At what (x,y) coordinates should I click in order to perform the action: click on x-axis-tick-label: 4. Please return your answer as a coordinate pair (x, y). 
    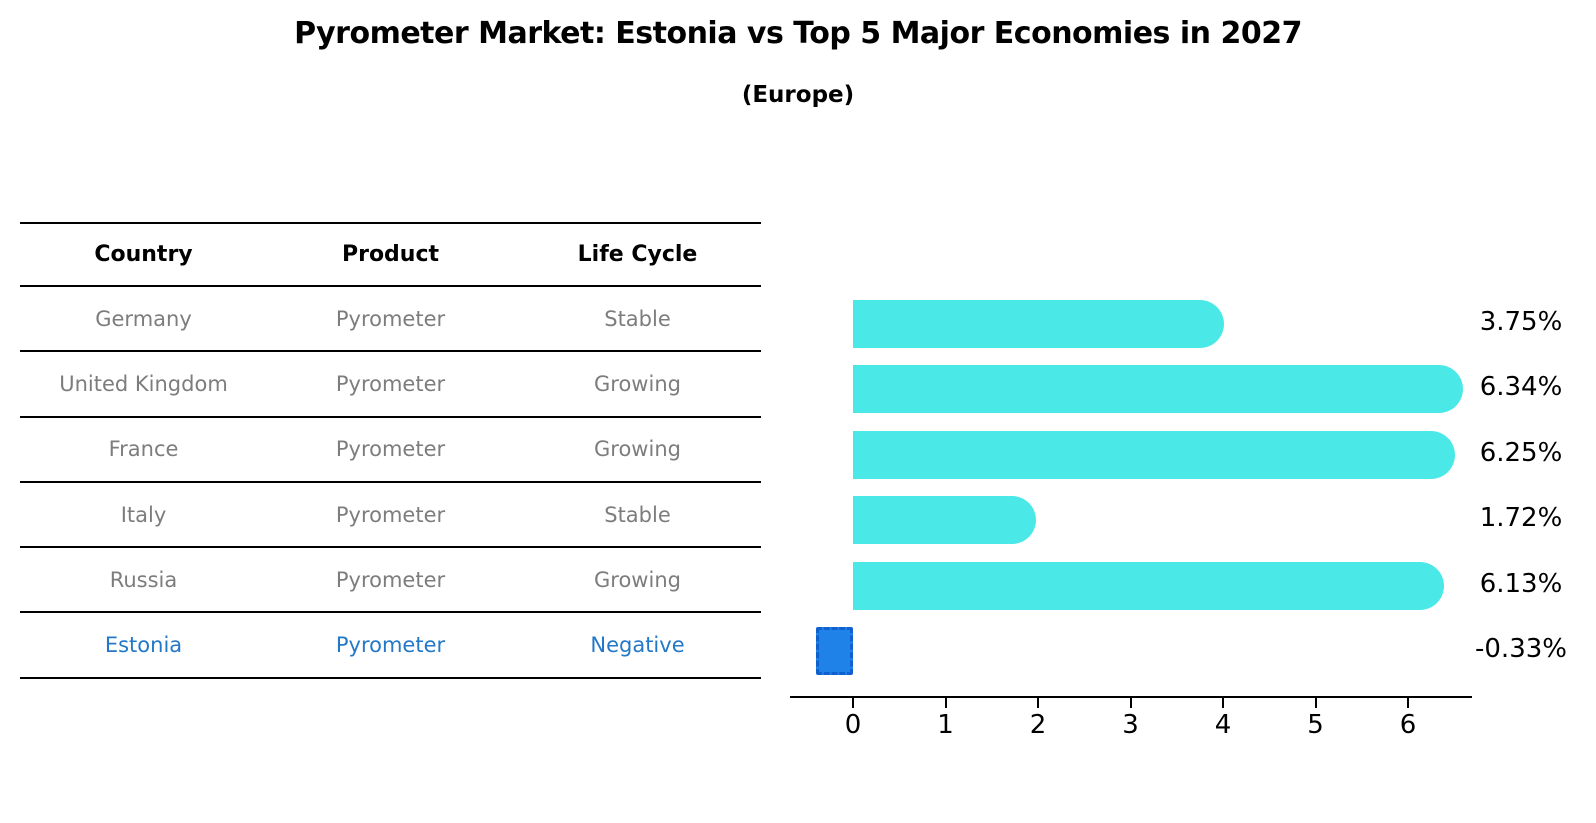
    Looking at the image, I should click on (1223, 725).